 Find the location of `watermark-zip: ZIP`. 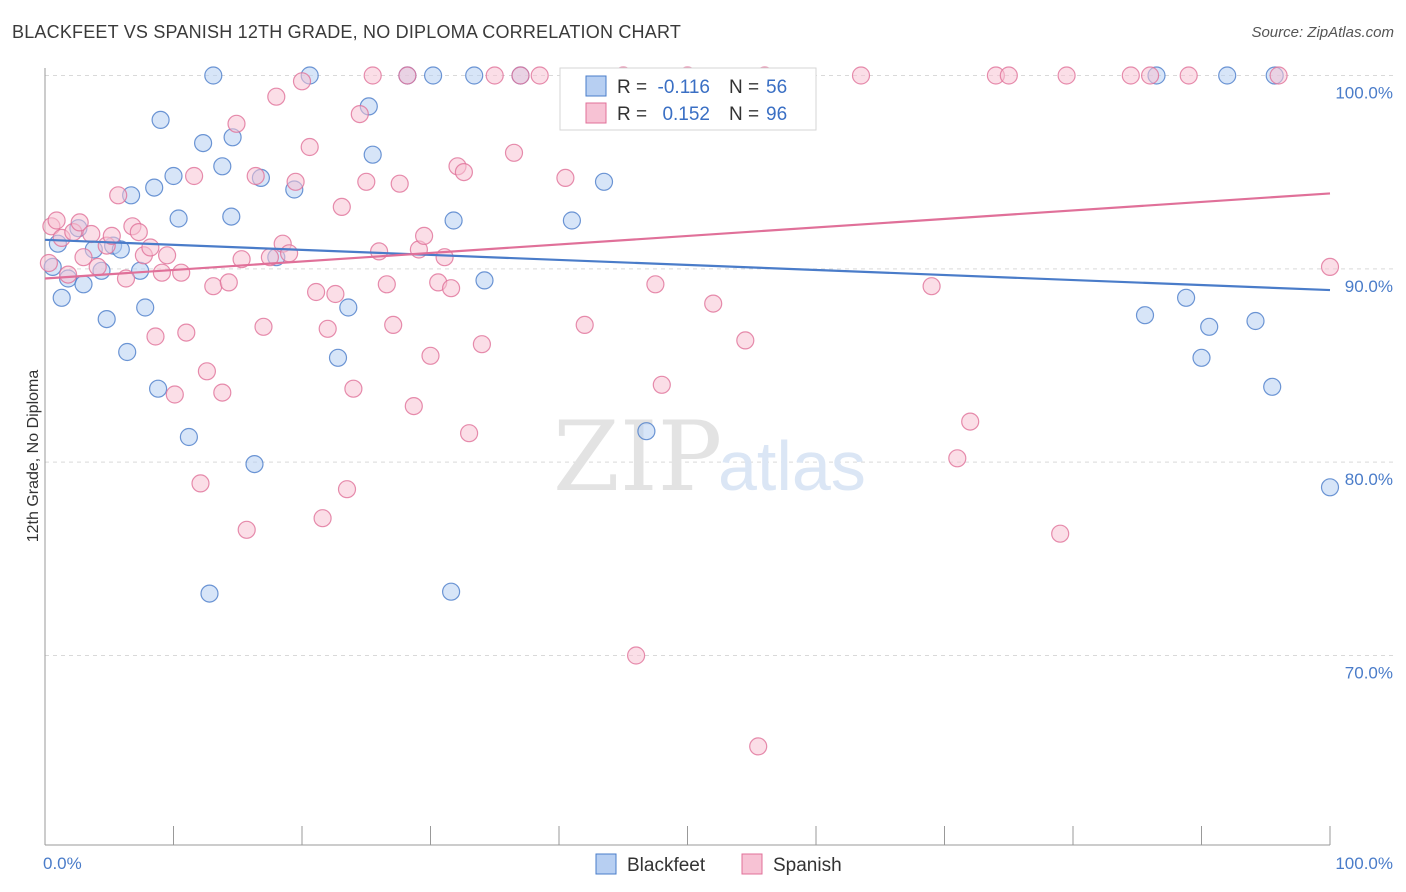

watermark-zip: ZIP is located at coordinates (637, 457).